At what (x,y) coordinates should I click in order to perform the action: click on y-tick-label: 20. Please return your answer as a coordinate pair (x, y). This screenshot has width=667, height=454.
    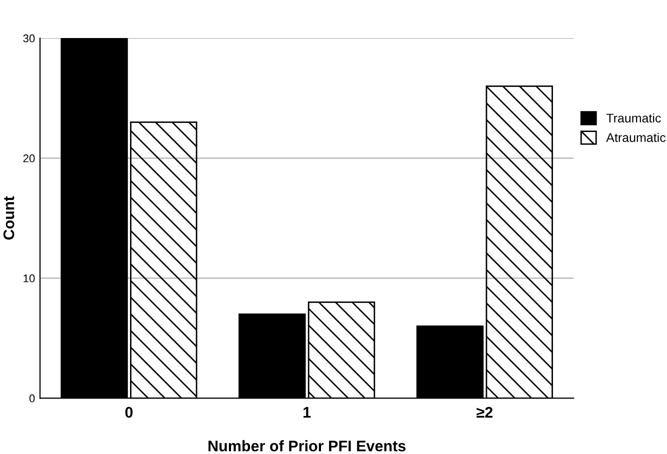
    Looking at the image, I should click on (29, 158).